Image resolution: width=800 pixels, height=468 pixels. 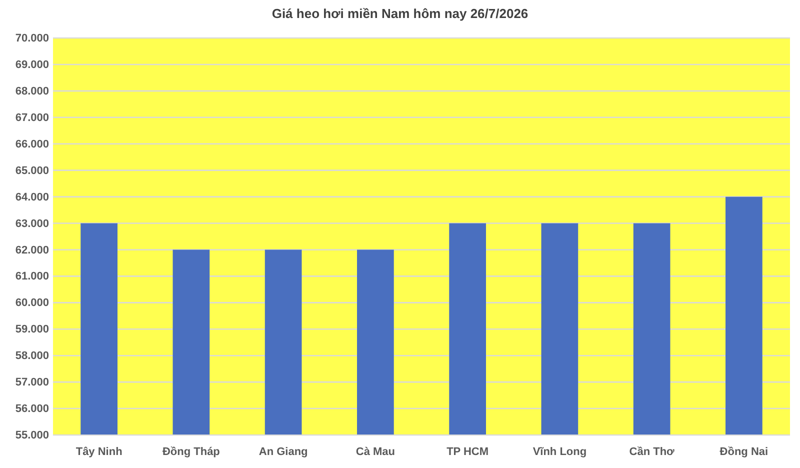 What do you see at coordinates (32, 330) in the screenshot?
I see `y-tick-label: 59.000` at bounding box center [32, 330].